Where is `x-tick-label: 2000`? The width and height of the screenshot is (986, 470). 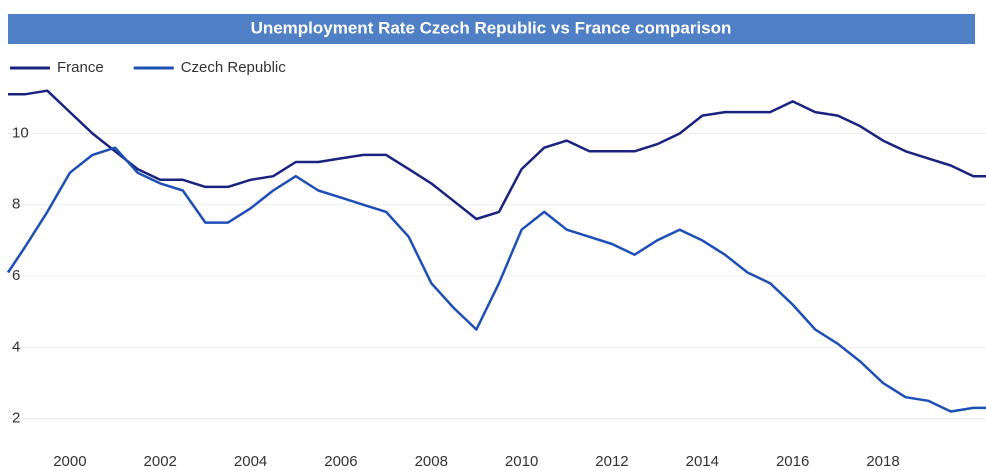
x-tick-label: 2000 is located at coordinates (69, 461).